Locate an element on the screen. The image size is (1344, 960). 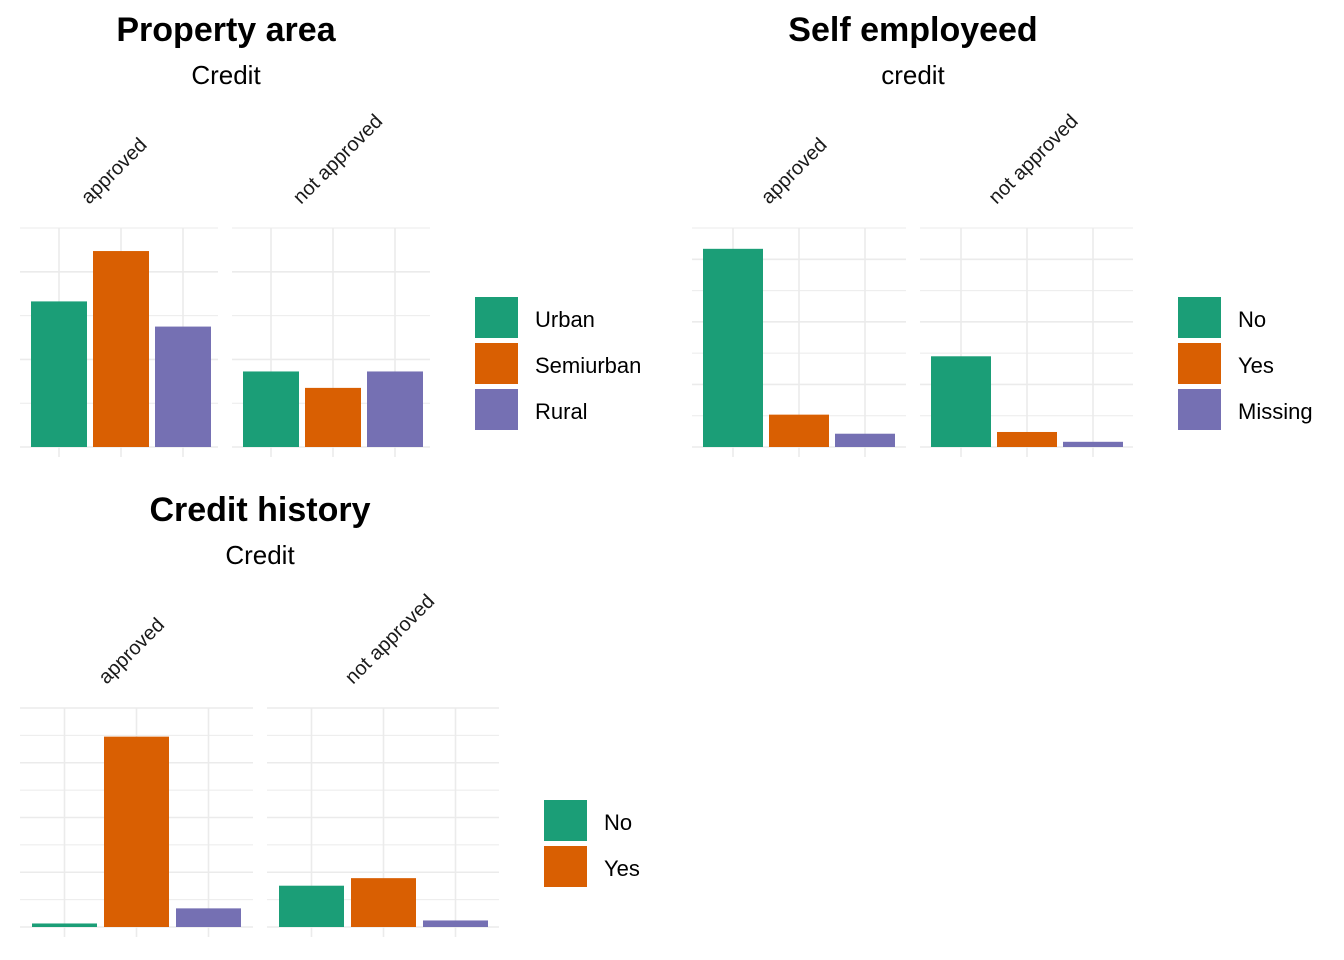
legend-label: Missing is located at coordinates (1275, 411).